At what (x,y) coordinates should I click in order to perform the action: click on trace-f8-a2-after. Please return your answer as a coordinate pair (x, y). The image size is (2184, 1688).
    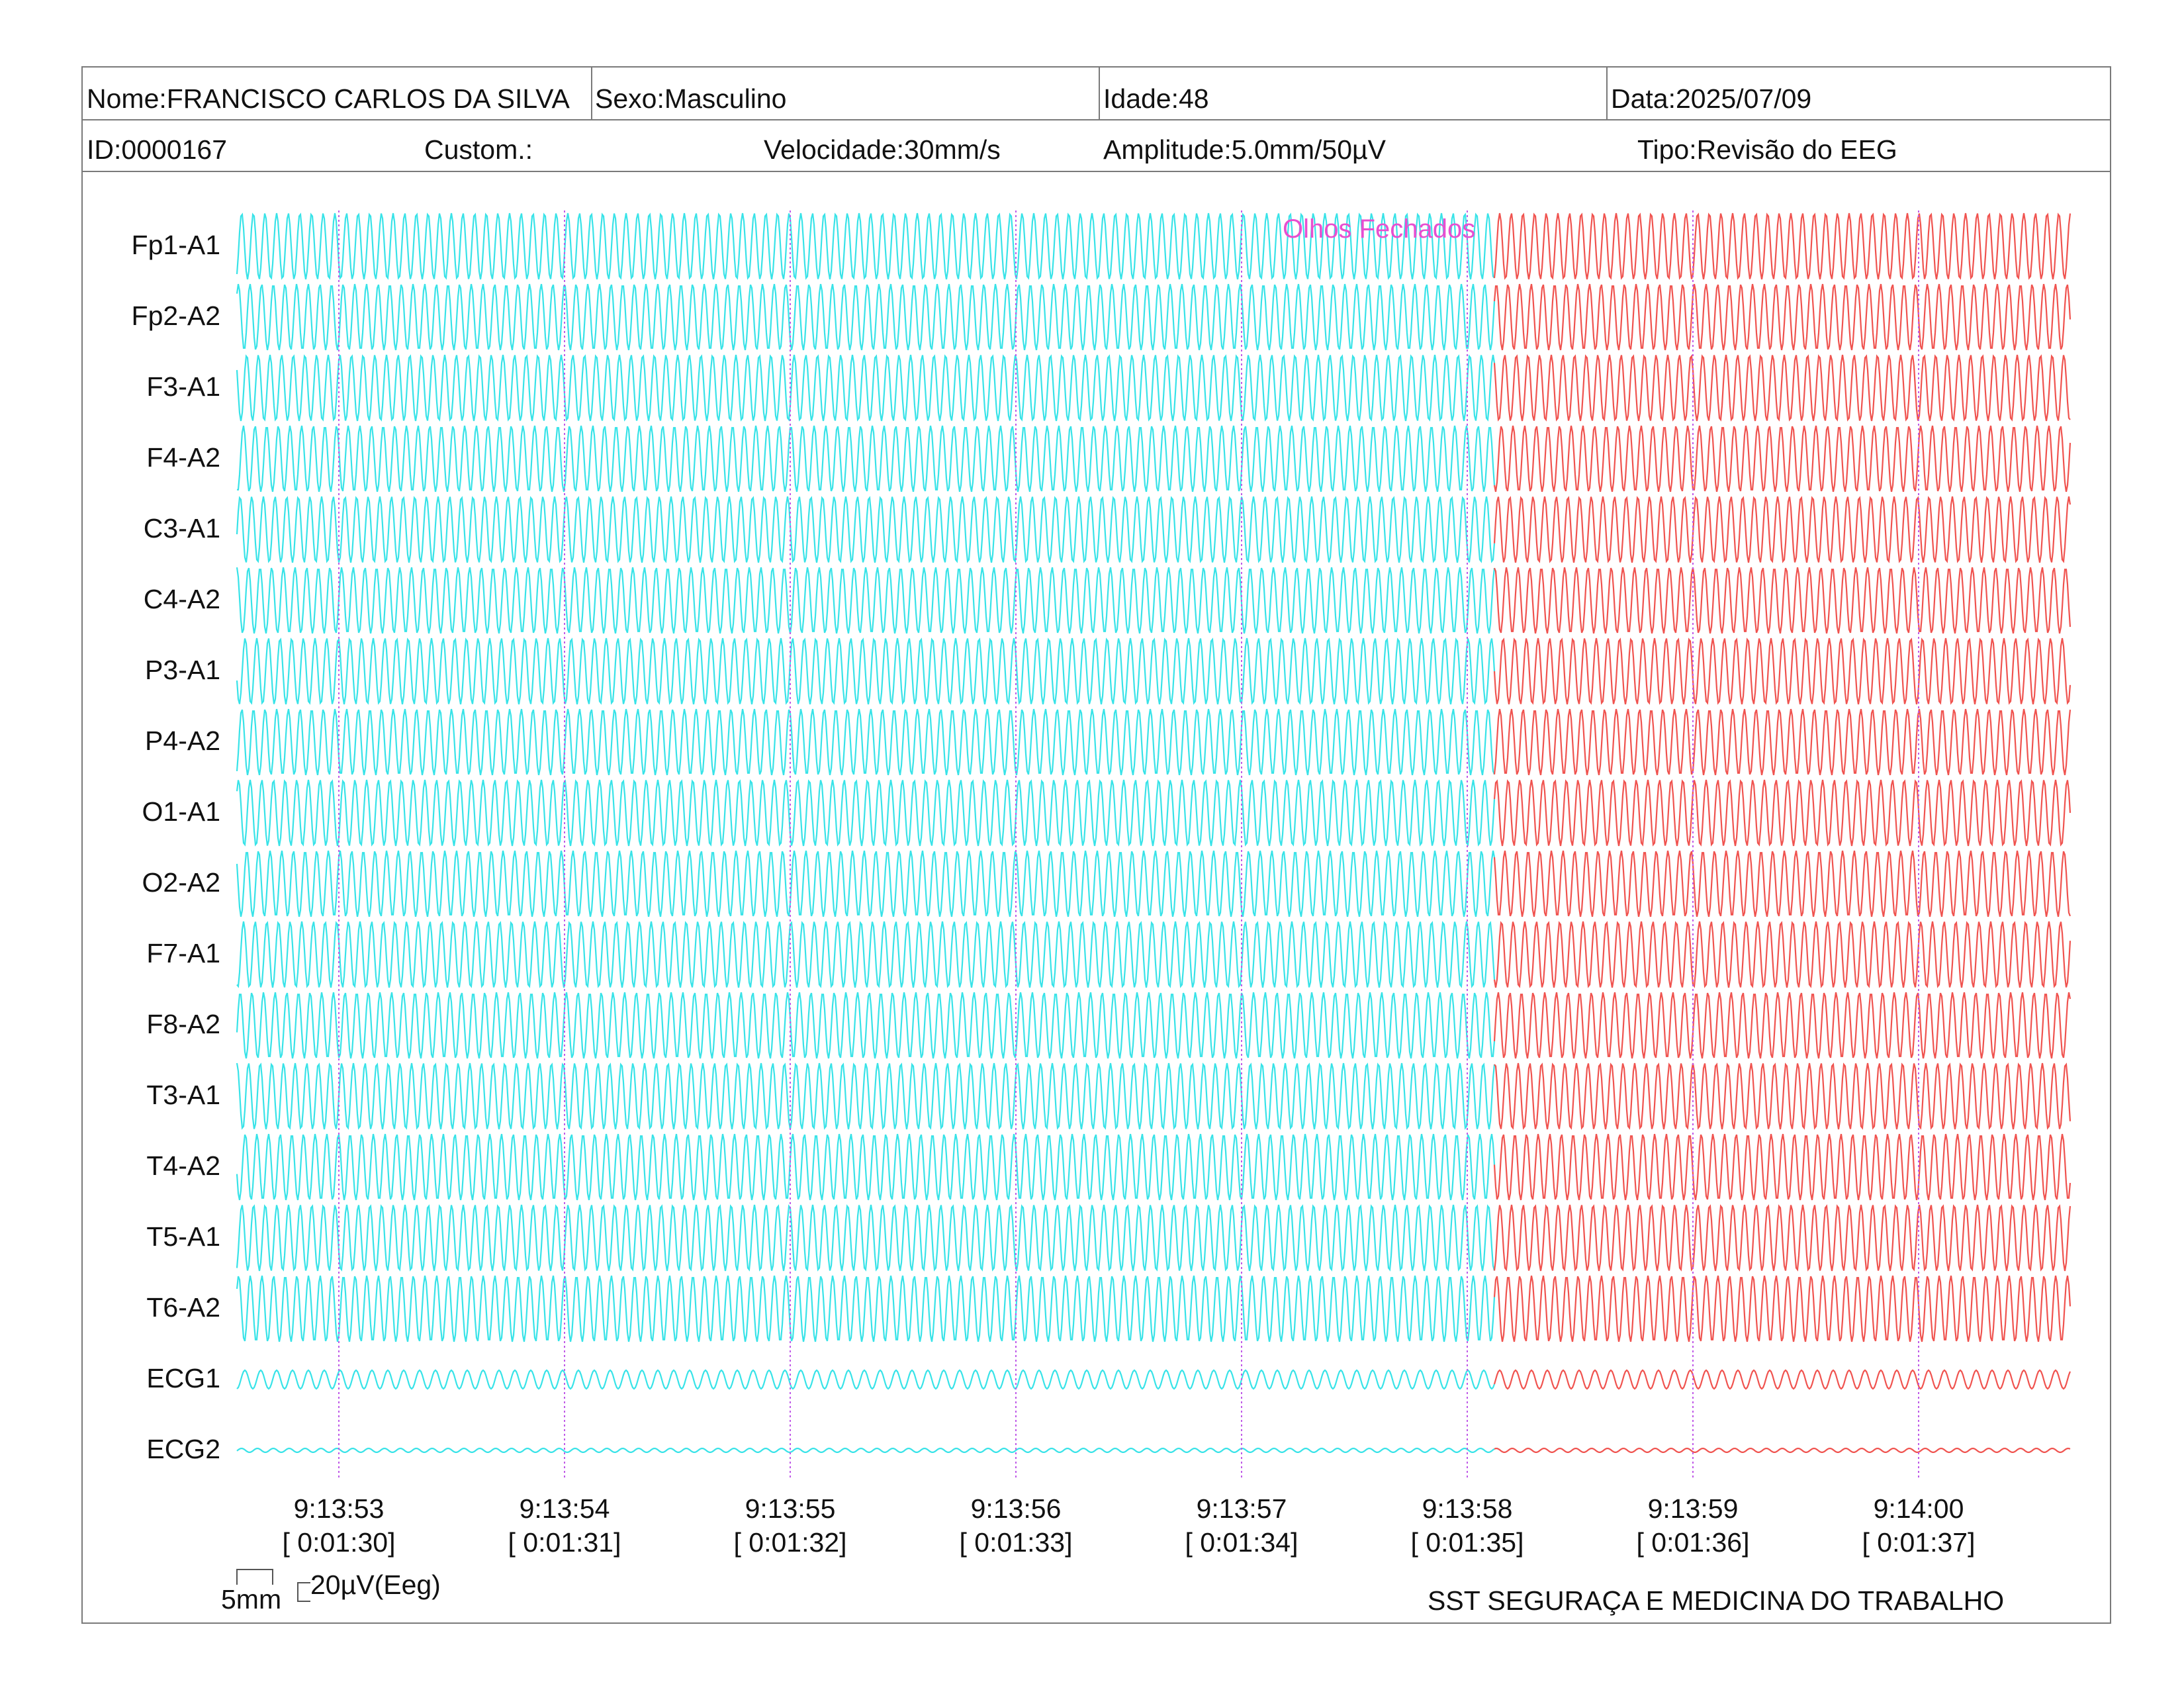
    Looking at the image, I should click on (1782, 1025).